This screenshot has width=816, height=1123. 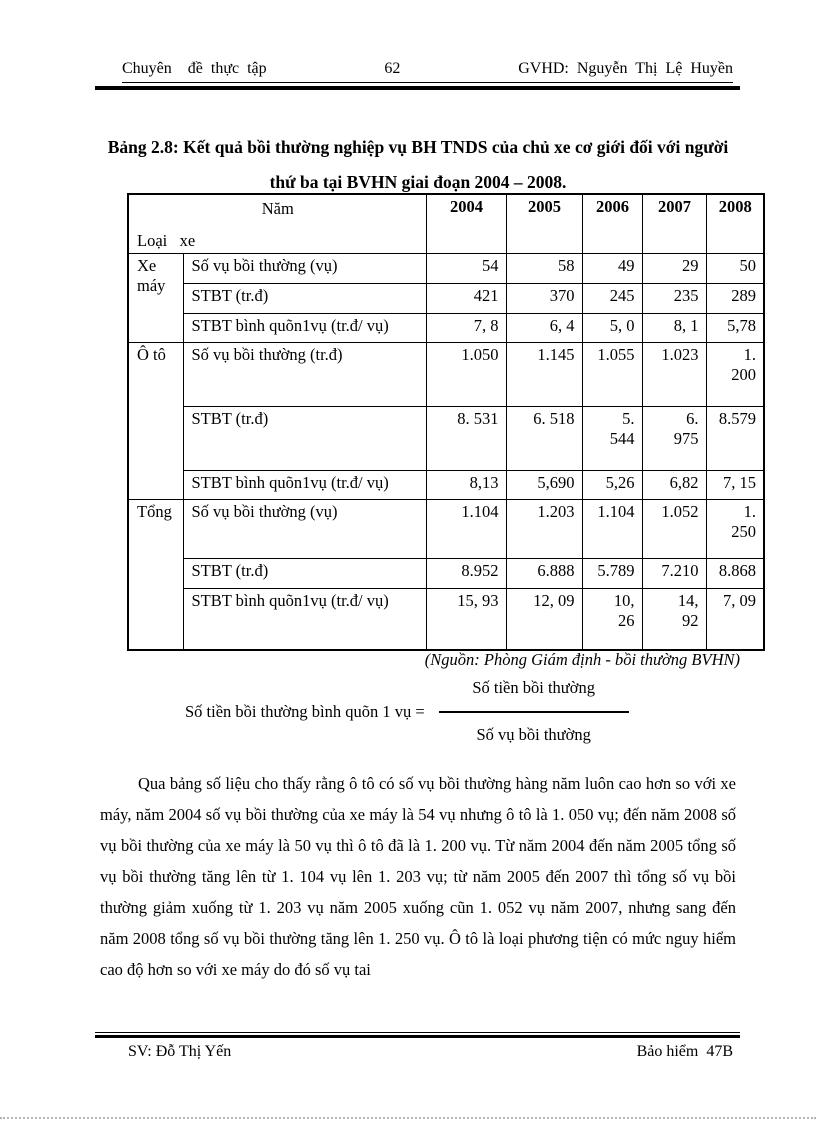 I want to click on table-cell: 1.023, so click(x=674, y=374).